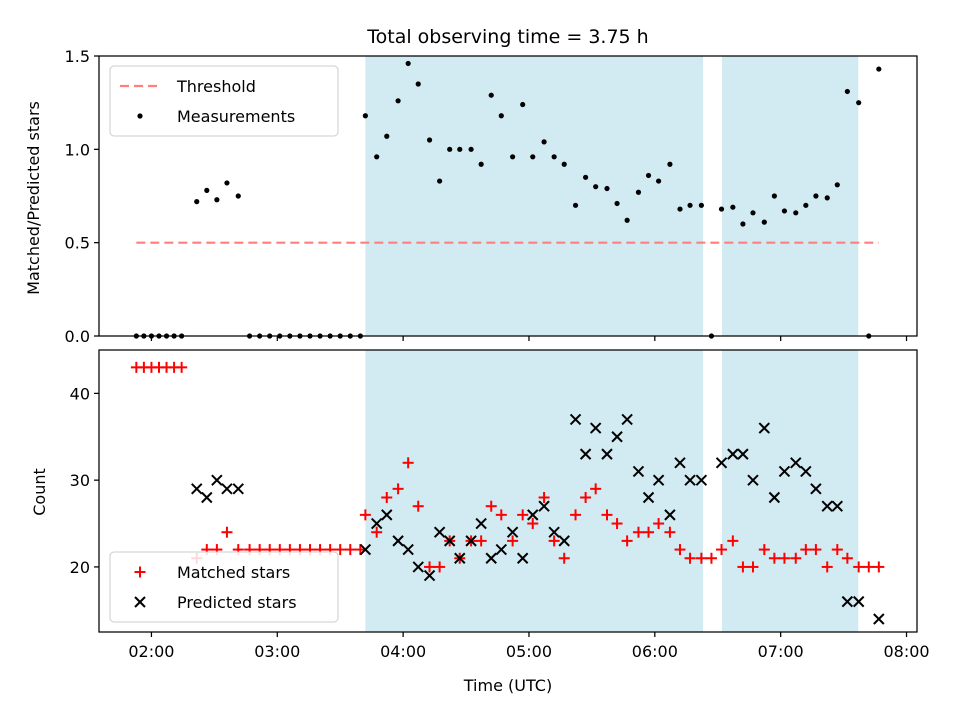 This screenshot has width=960, height=720. Describe the element at coordinates (529, 646) in the screenshot. I see `count-panel-x-ticks: 02:00 03:00 04:00 05:00 06:00 07:00 08:00` at that location.